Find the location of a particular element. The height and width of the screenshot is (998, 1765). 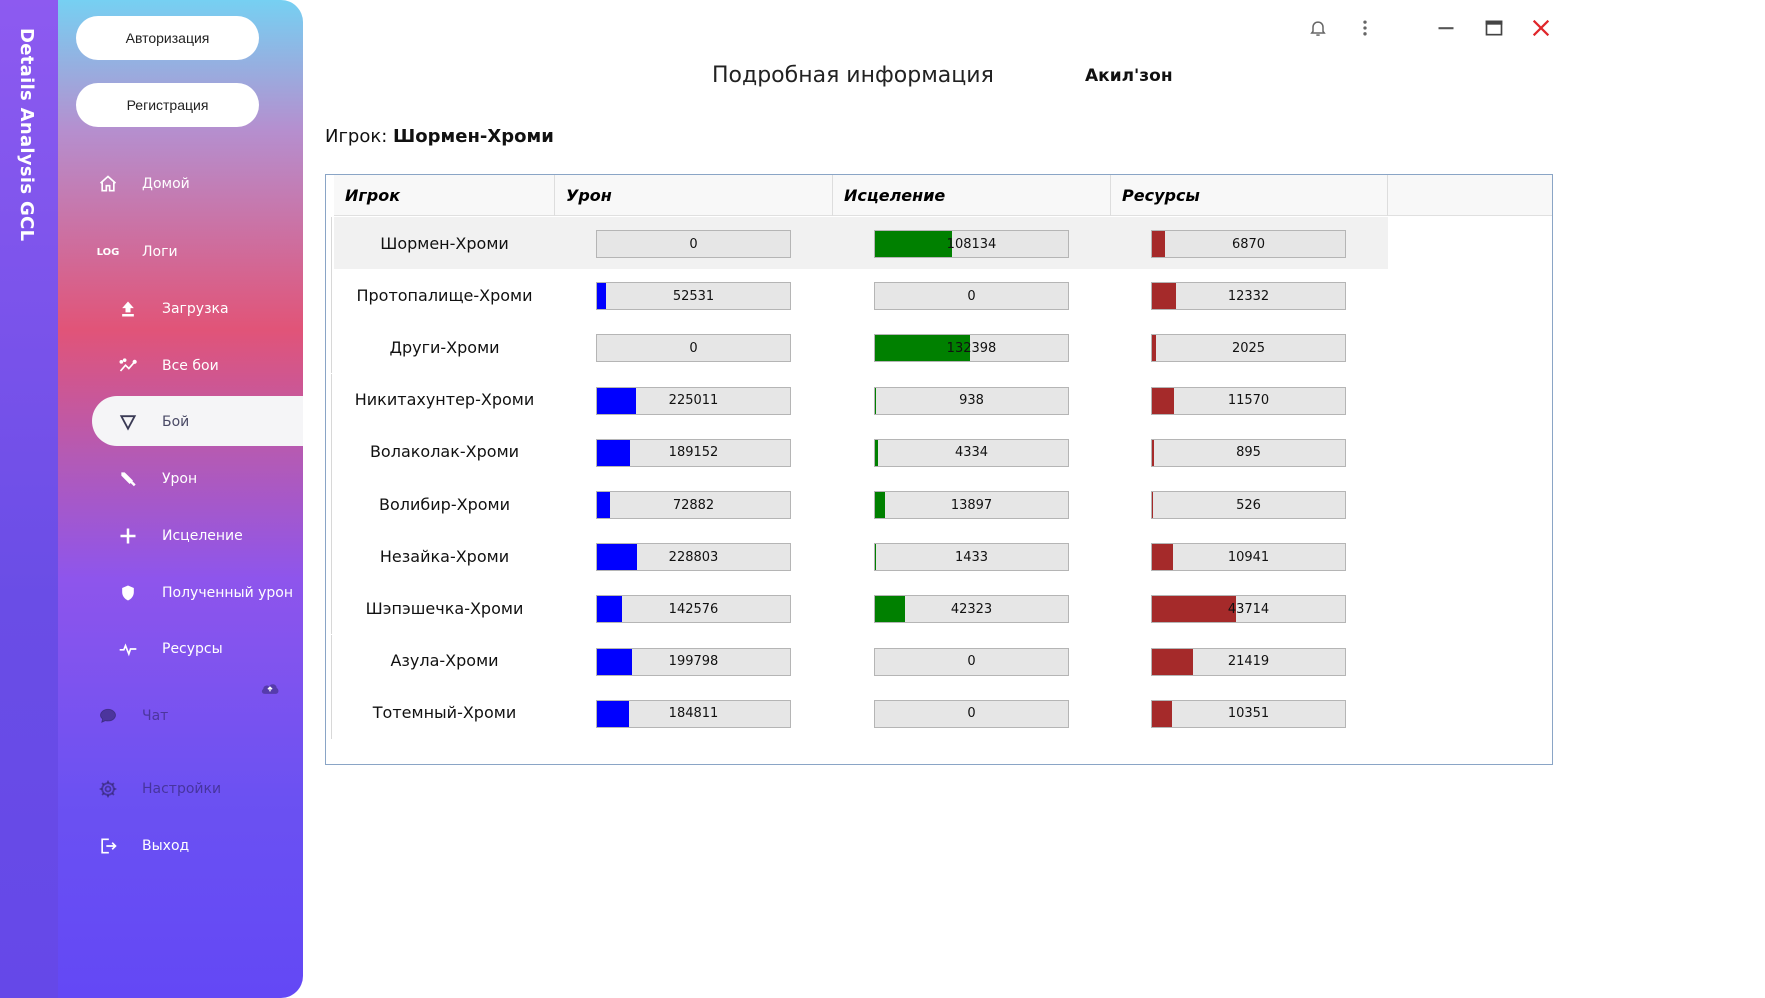

sidebar-item-label: Исцеление is located at coordinates (202, 536).